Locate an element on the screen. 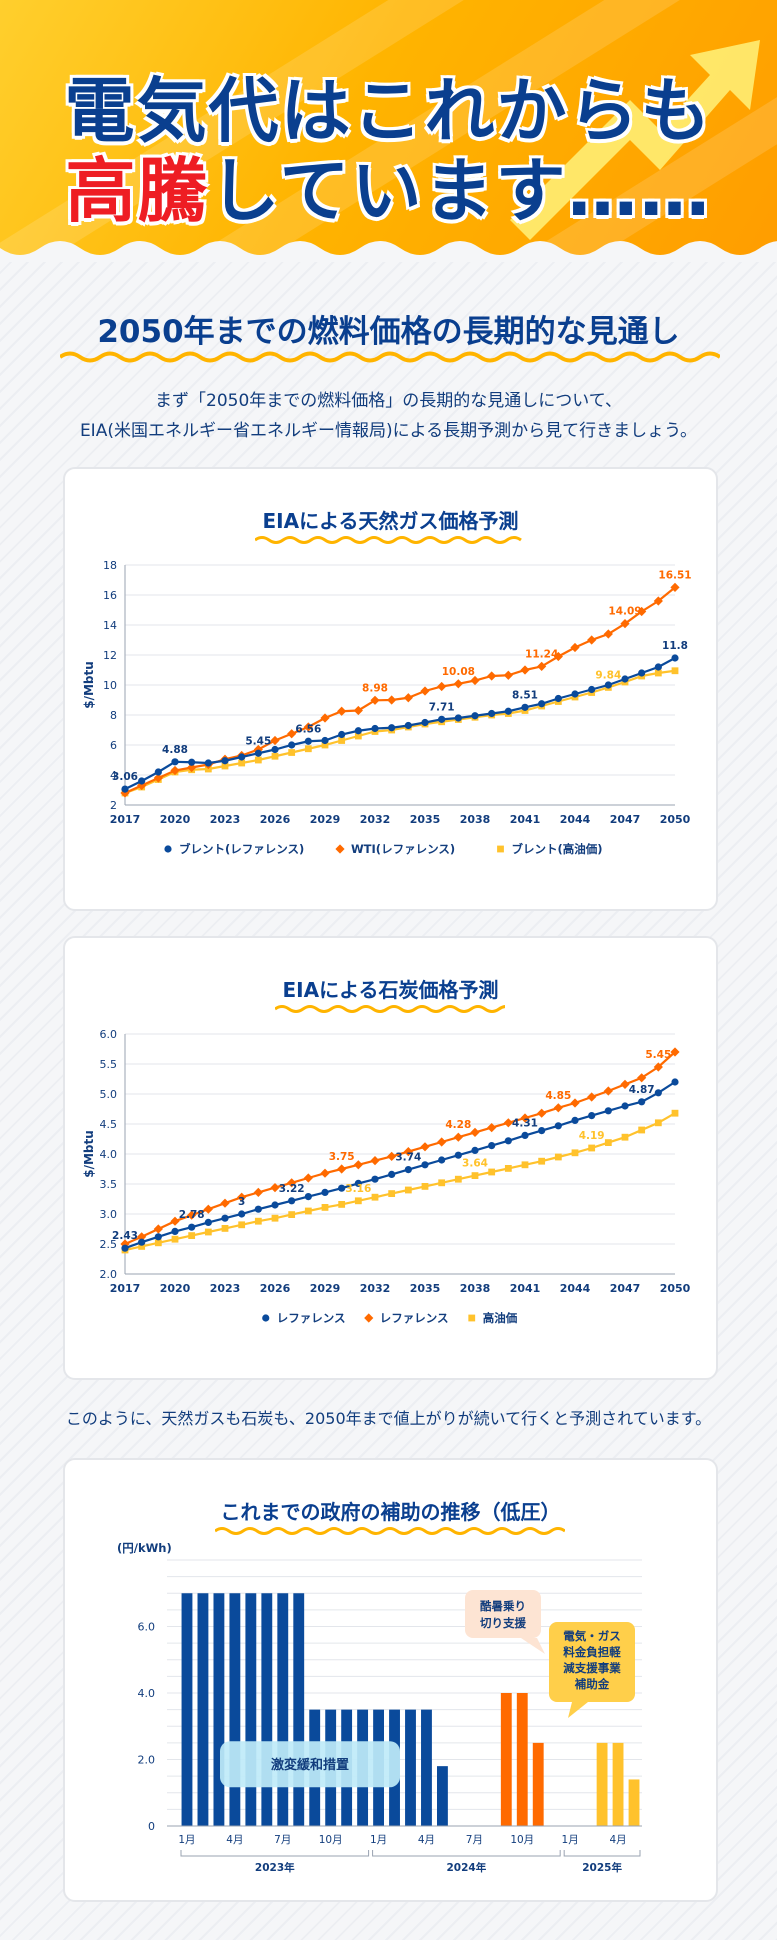  gas-legend-label: ブレント(レファレンス) is located at coordinates (241, 849).